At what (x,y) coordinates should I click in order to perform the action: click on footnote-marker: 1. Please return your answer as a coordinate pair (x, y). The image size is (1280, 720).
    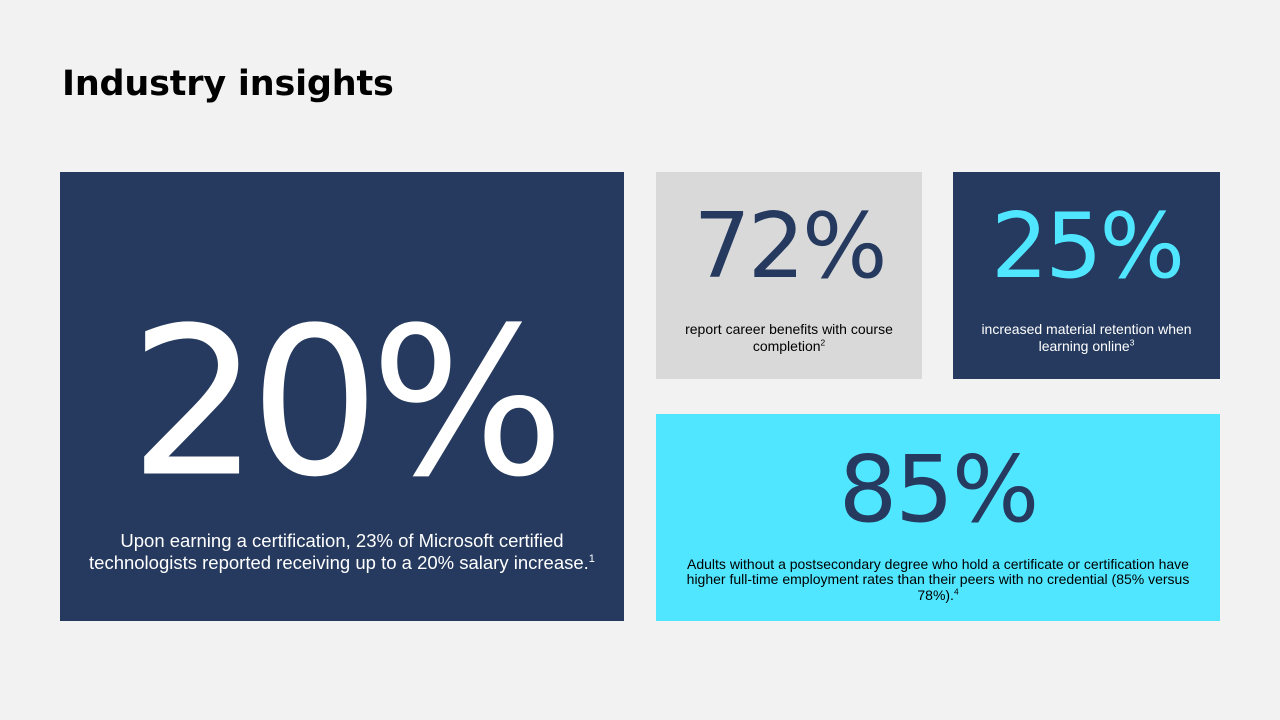
    Looking at the image, I should click on (591, 559).